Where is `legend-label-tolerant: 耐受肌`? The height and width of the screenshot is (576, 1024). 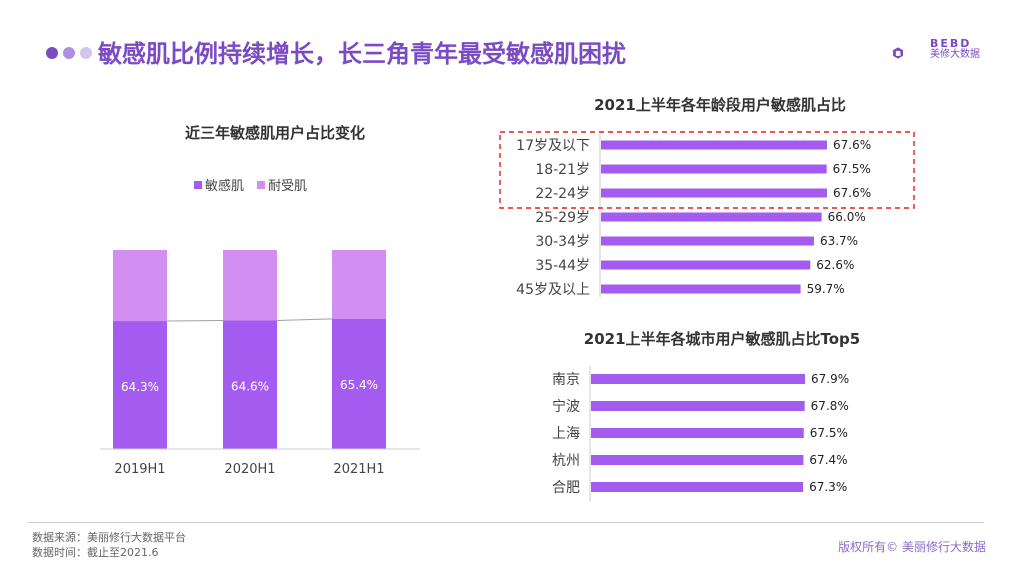
legend-label-tolerant: 耐受肌 is located at coordinates (287, 186).